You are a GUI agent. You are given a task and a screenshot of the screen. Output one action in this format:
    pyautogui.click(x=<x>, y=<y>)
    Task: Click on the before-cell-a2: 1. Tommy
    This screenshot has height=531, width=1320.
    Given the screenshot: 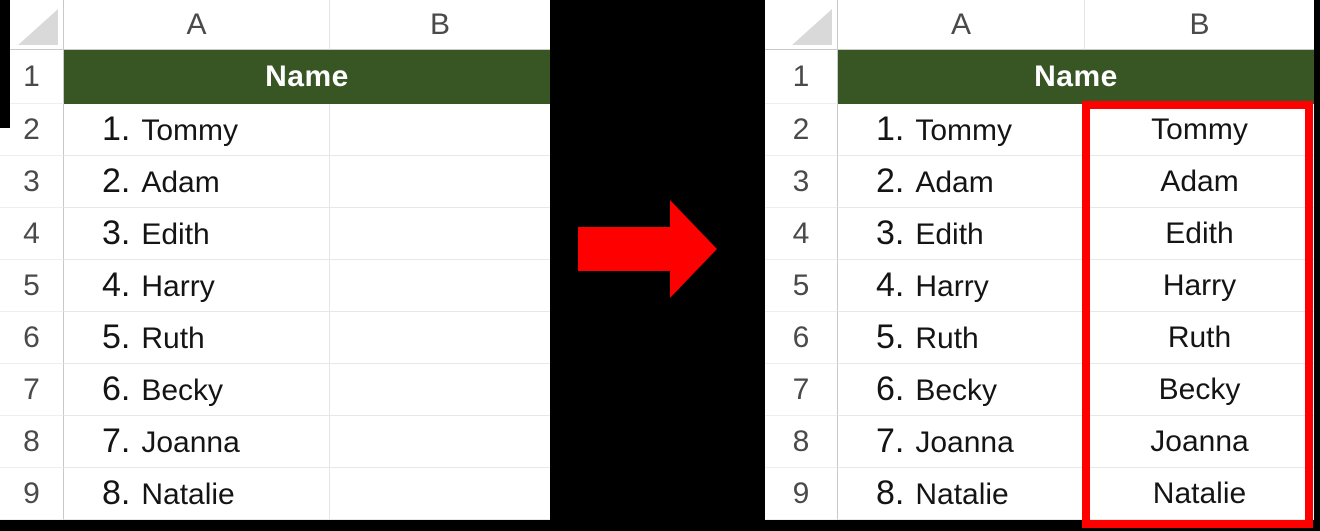 What is the action you would take?
    pyautogui.click(x=197, y=130)
    